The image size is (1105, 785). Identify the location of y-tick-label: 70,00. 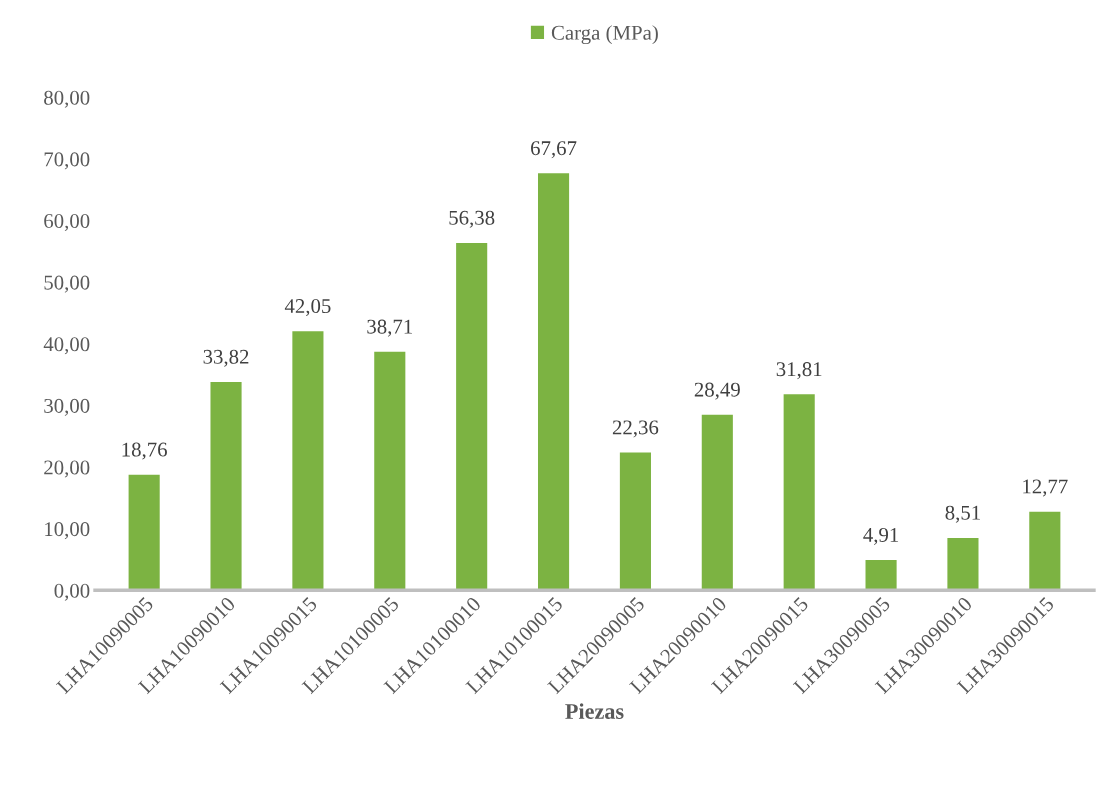
(67, 161).